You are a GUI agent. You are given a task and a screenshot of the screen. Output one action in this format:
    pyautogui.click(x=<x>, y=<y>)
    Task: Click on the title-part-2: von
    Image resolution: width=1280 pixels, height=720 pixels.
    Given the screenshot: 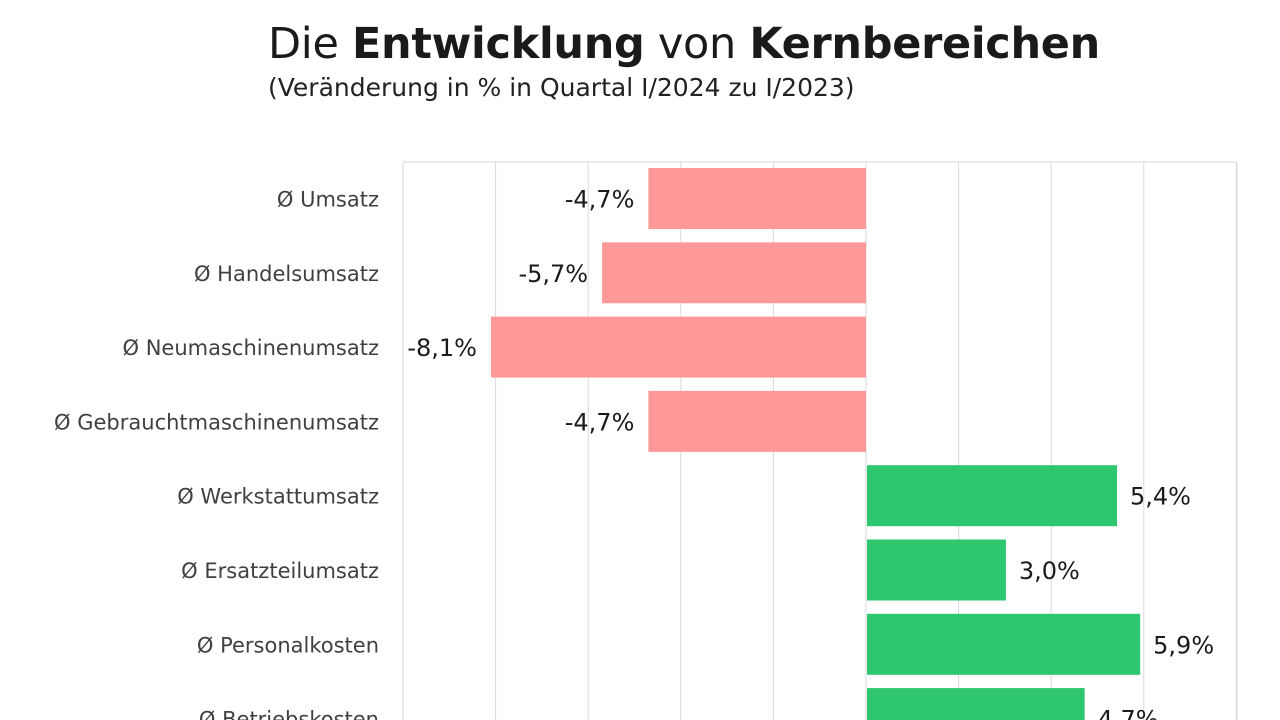 What is the action you would take?
    pyautogui.click(x=697, y=44)
    